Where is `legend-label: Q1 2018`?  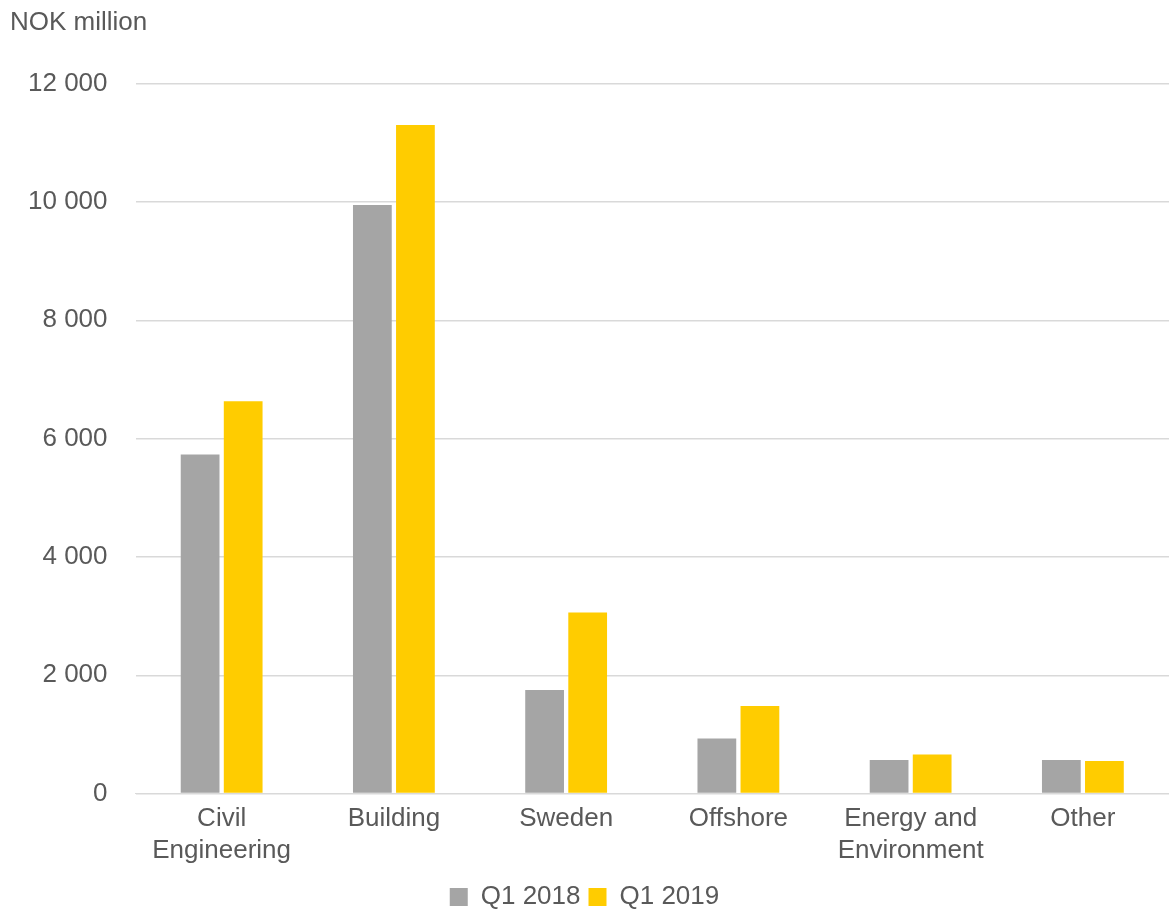
legend-label: Q1 2018 is located at coordinates (530, 895).